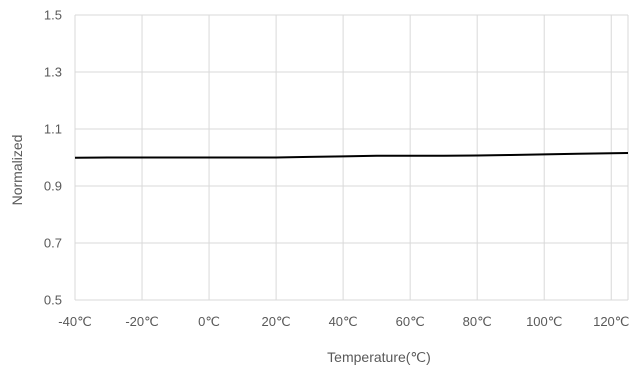  I want to click on x-axis-ticks: -40℃ -20℃ 0℃ 20℃ 40℃ 60℃ 80℃ 100℃ 120℃, so click(343, 321).